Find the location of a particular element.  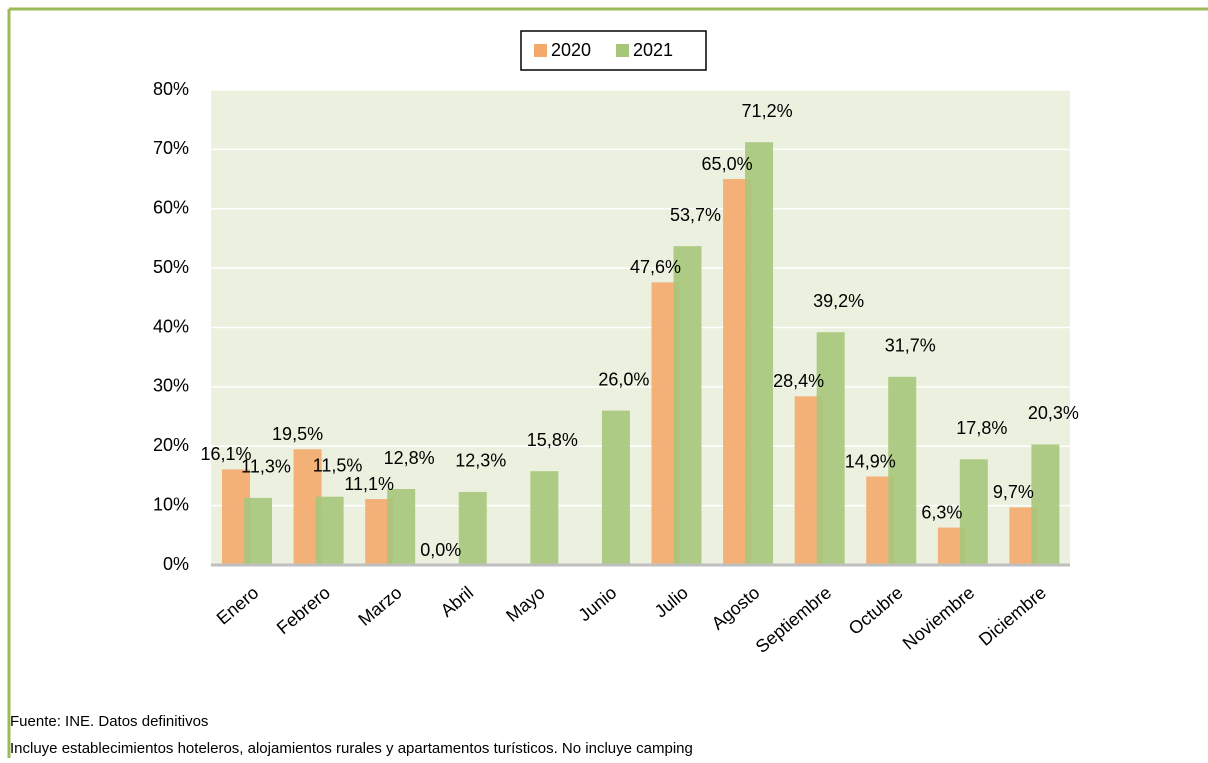

value-label: 9,7% is located at coordinates (1013, 492).